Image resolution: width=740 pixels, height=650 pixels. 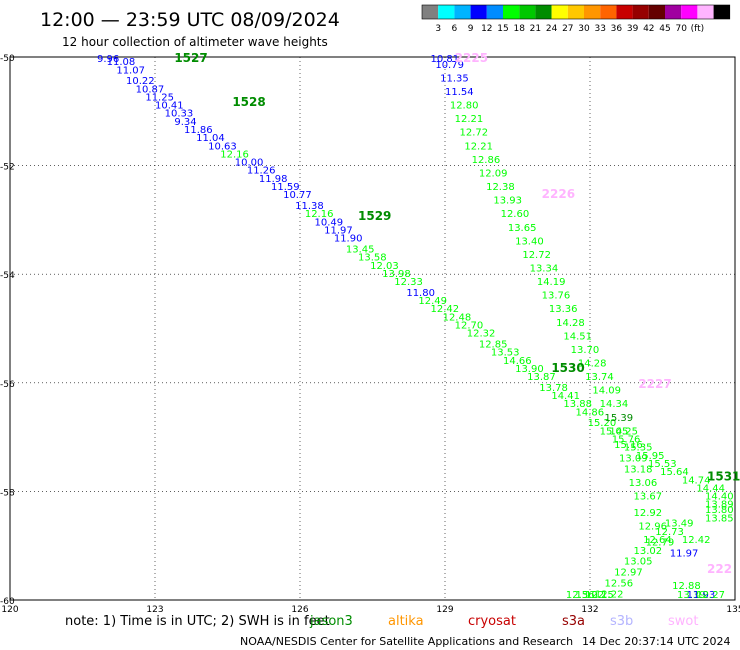 I want to click on colorbar-label: 24, so click(x=552, y=29).